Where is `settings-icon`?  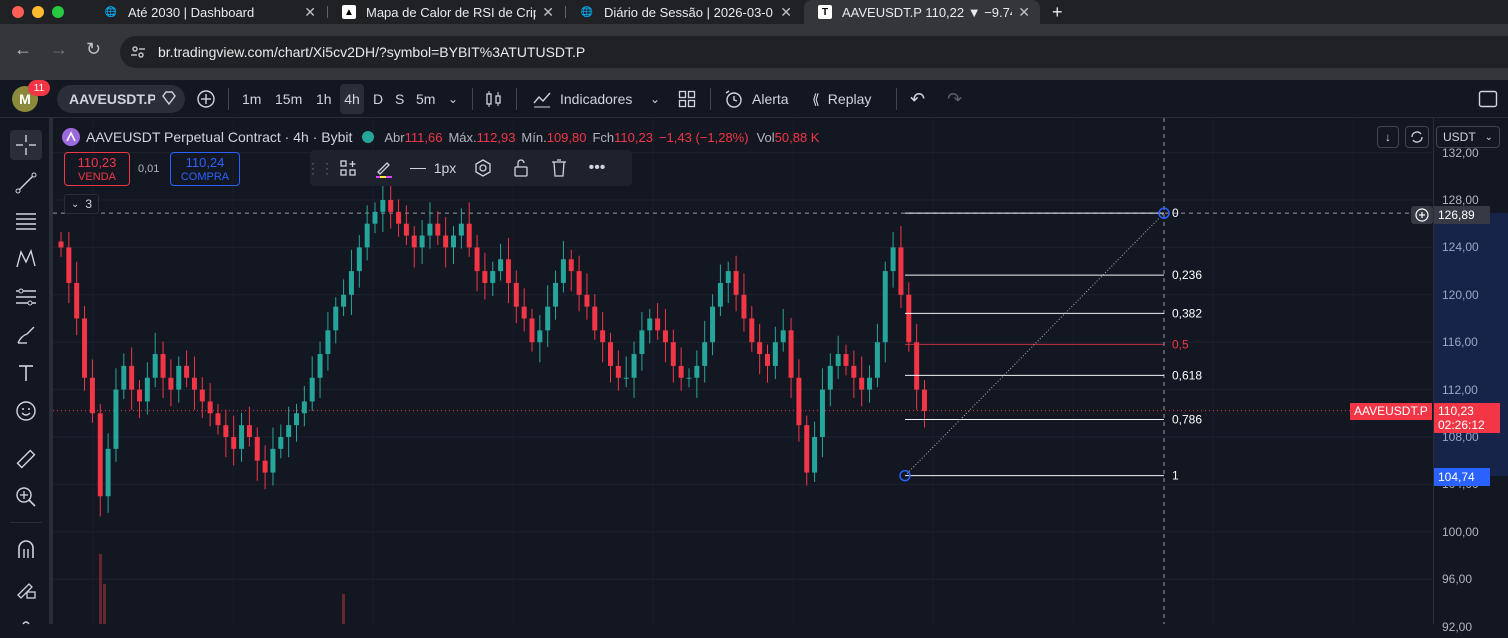 settings-icon is located at coordinates (483, 168).